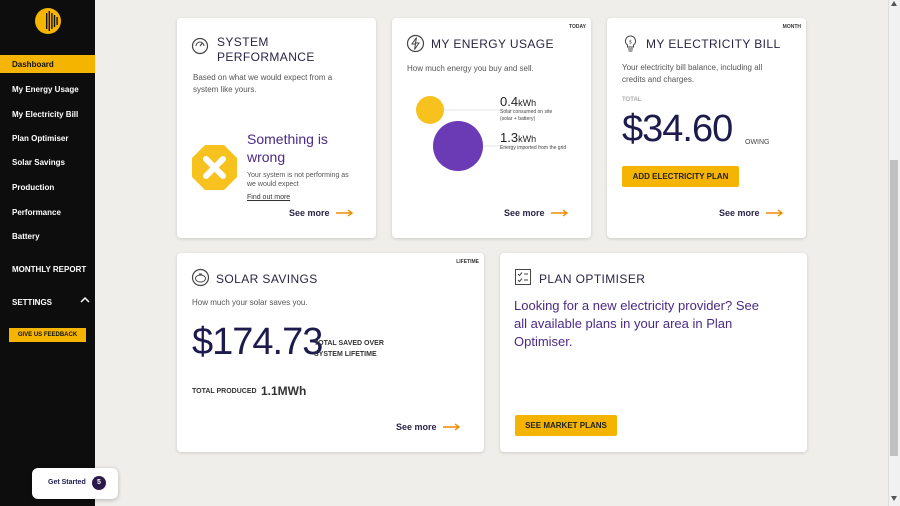 This screenshot has width=900, height=506. What do you see at coordinates (430, 110) in the screenshot?
I see `solar-consumed-bubble` at bounding box center [430, 110].